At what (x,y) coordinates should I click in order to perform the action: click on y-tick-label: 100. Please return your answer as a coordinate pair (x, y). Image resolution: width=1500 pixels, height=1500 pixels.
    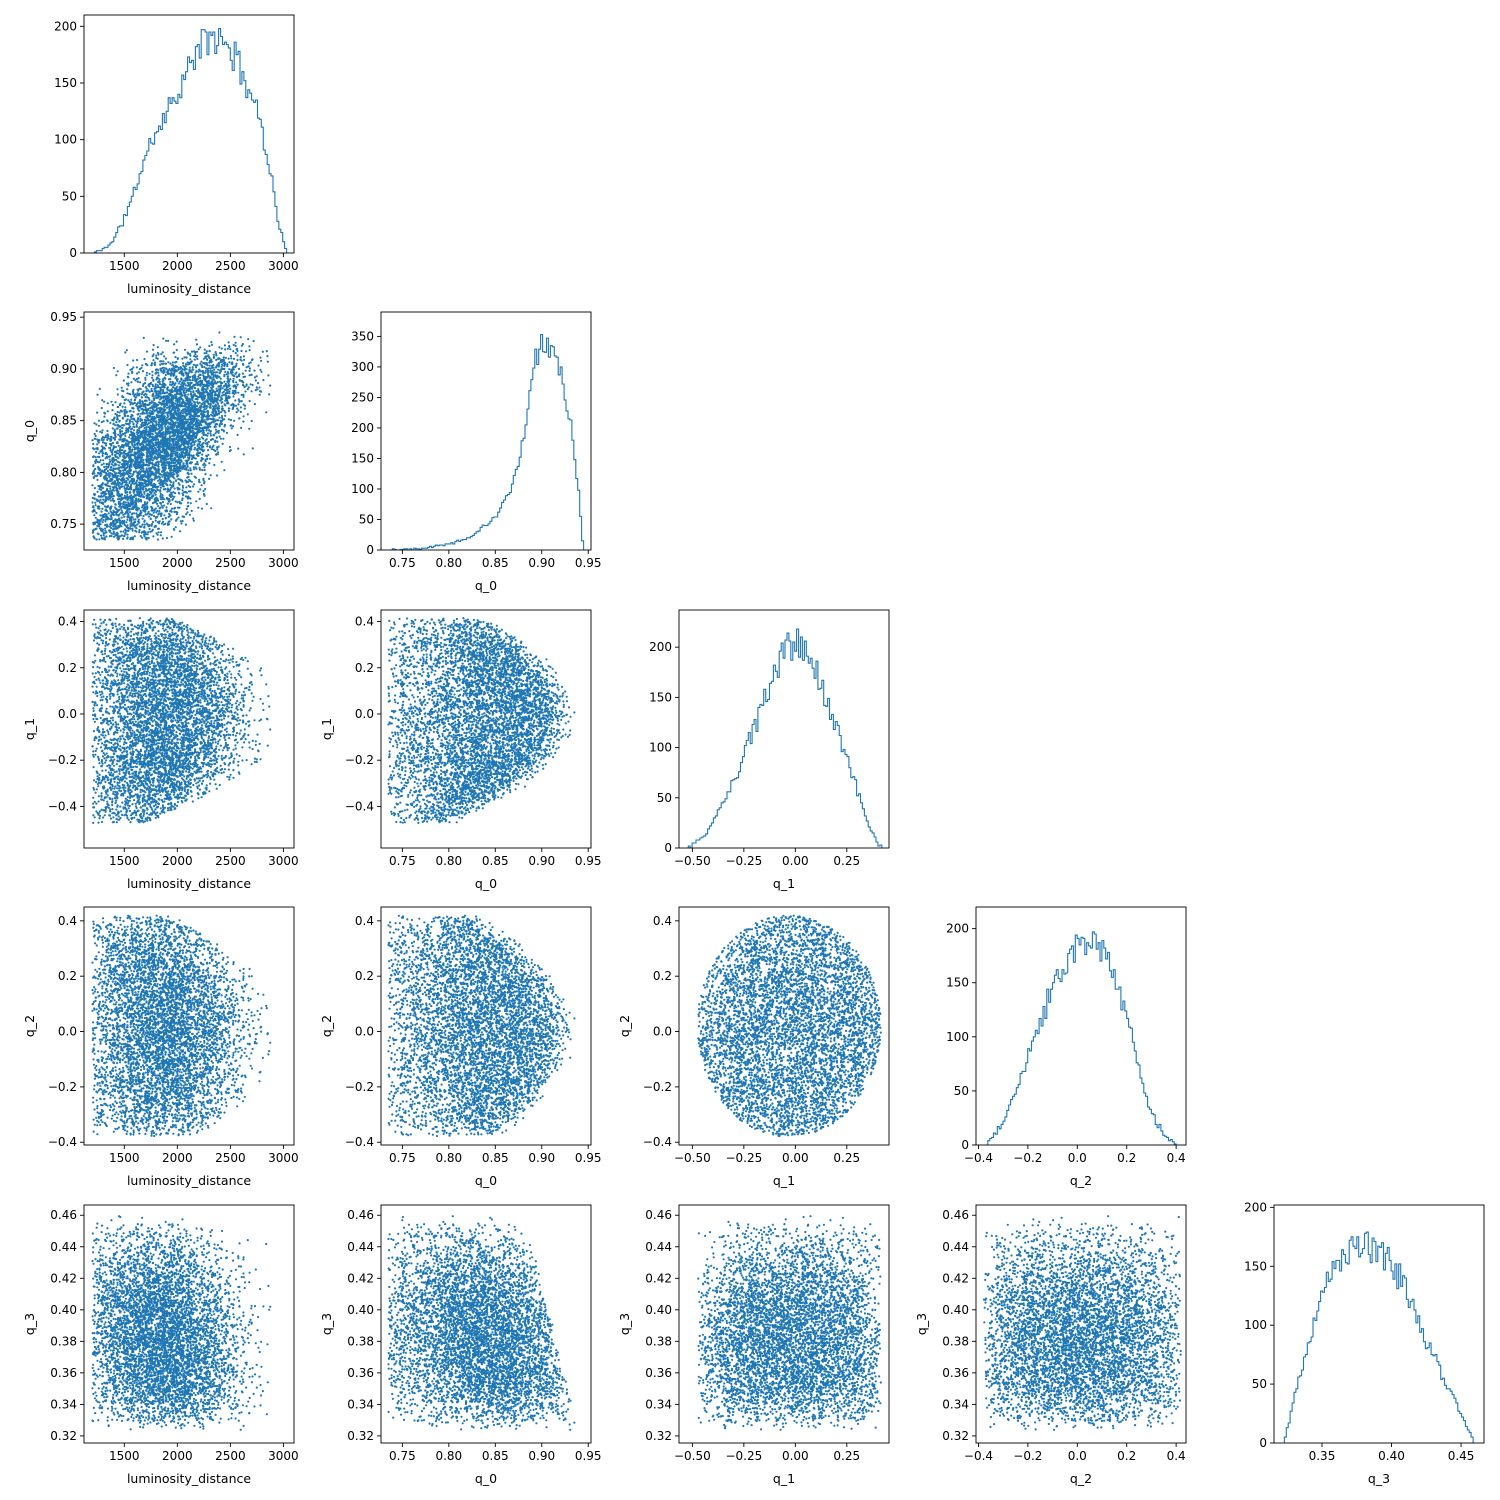
    Looking at the image, I should click on (65, 140).